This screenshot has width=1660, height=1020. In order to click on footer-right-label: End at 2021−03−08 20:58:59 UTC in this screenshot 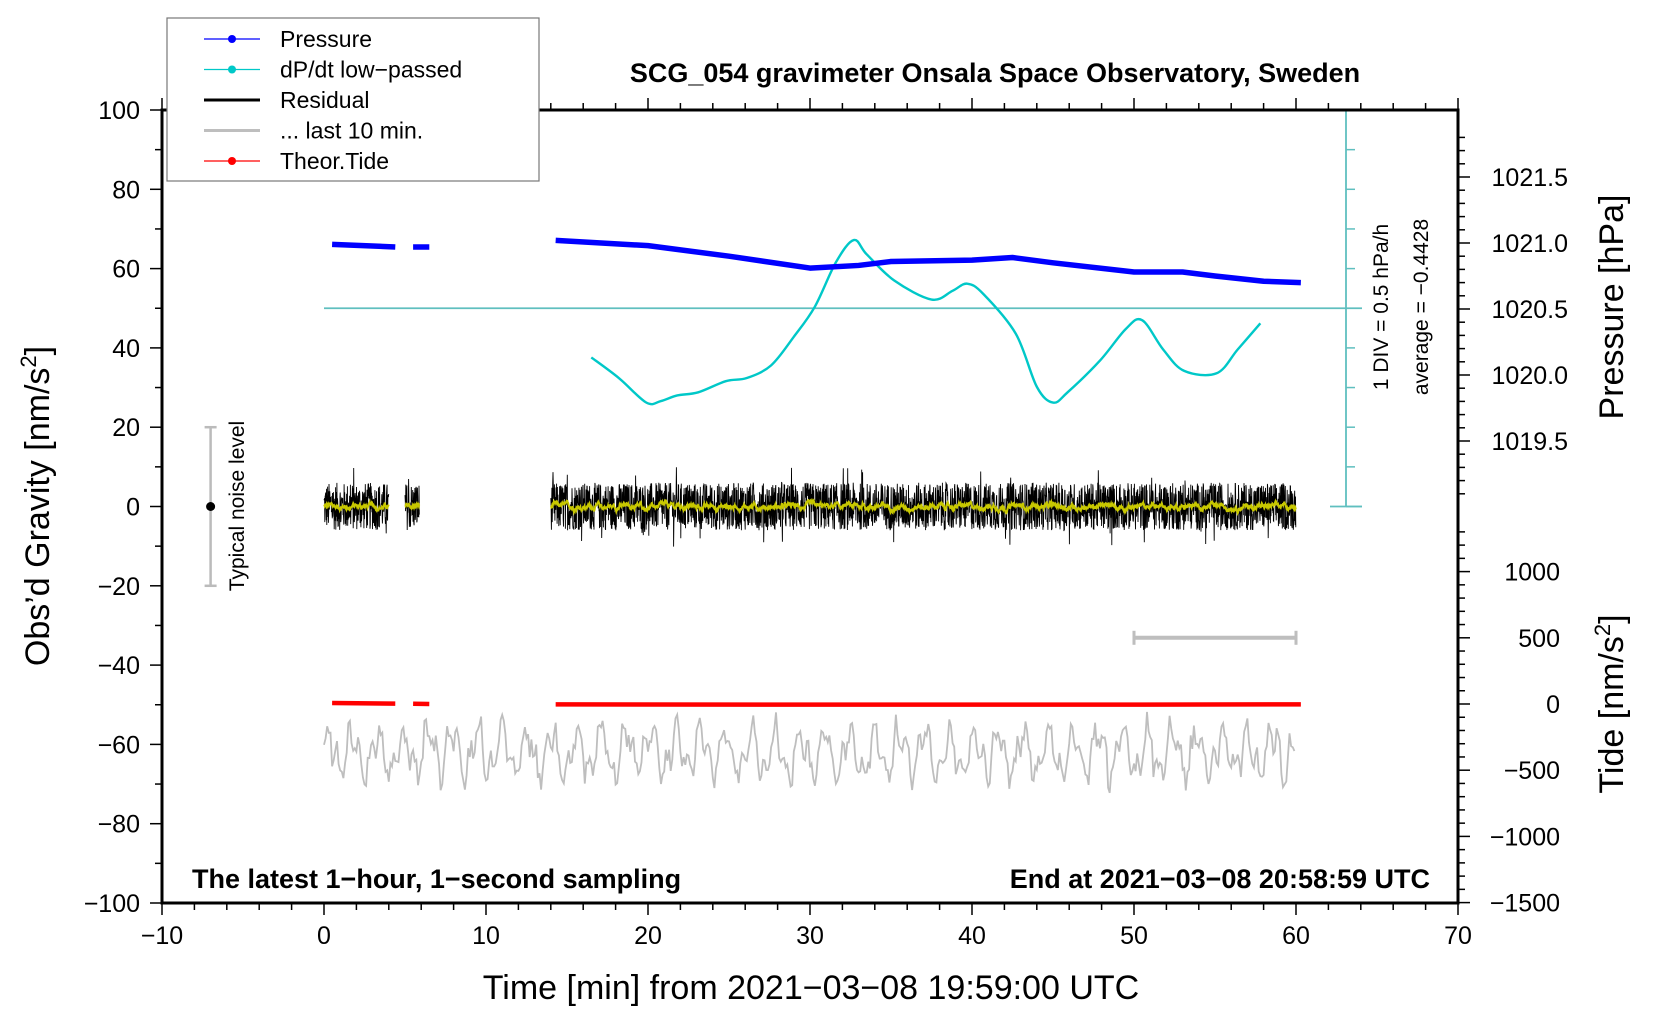, I will do `click(1220, 879)`.